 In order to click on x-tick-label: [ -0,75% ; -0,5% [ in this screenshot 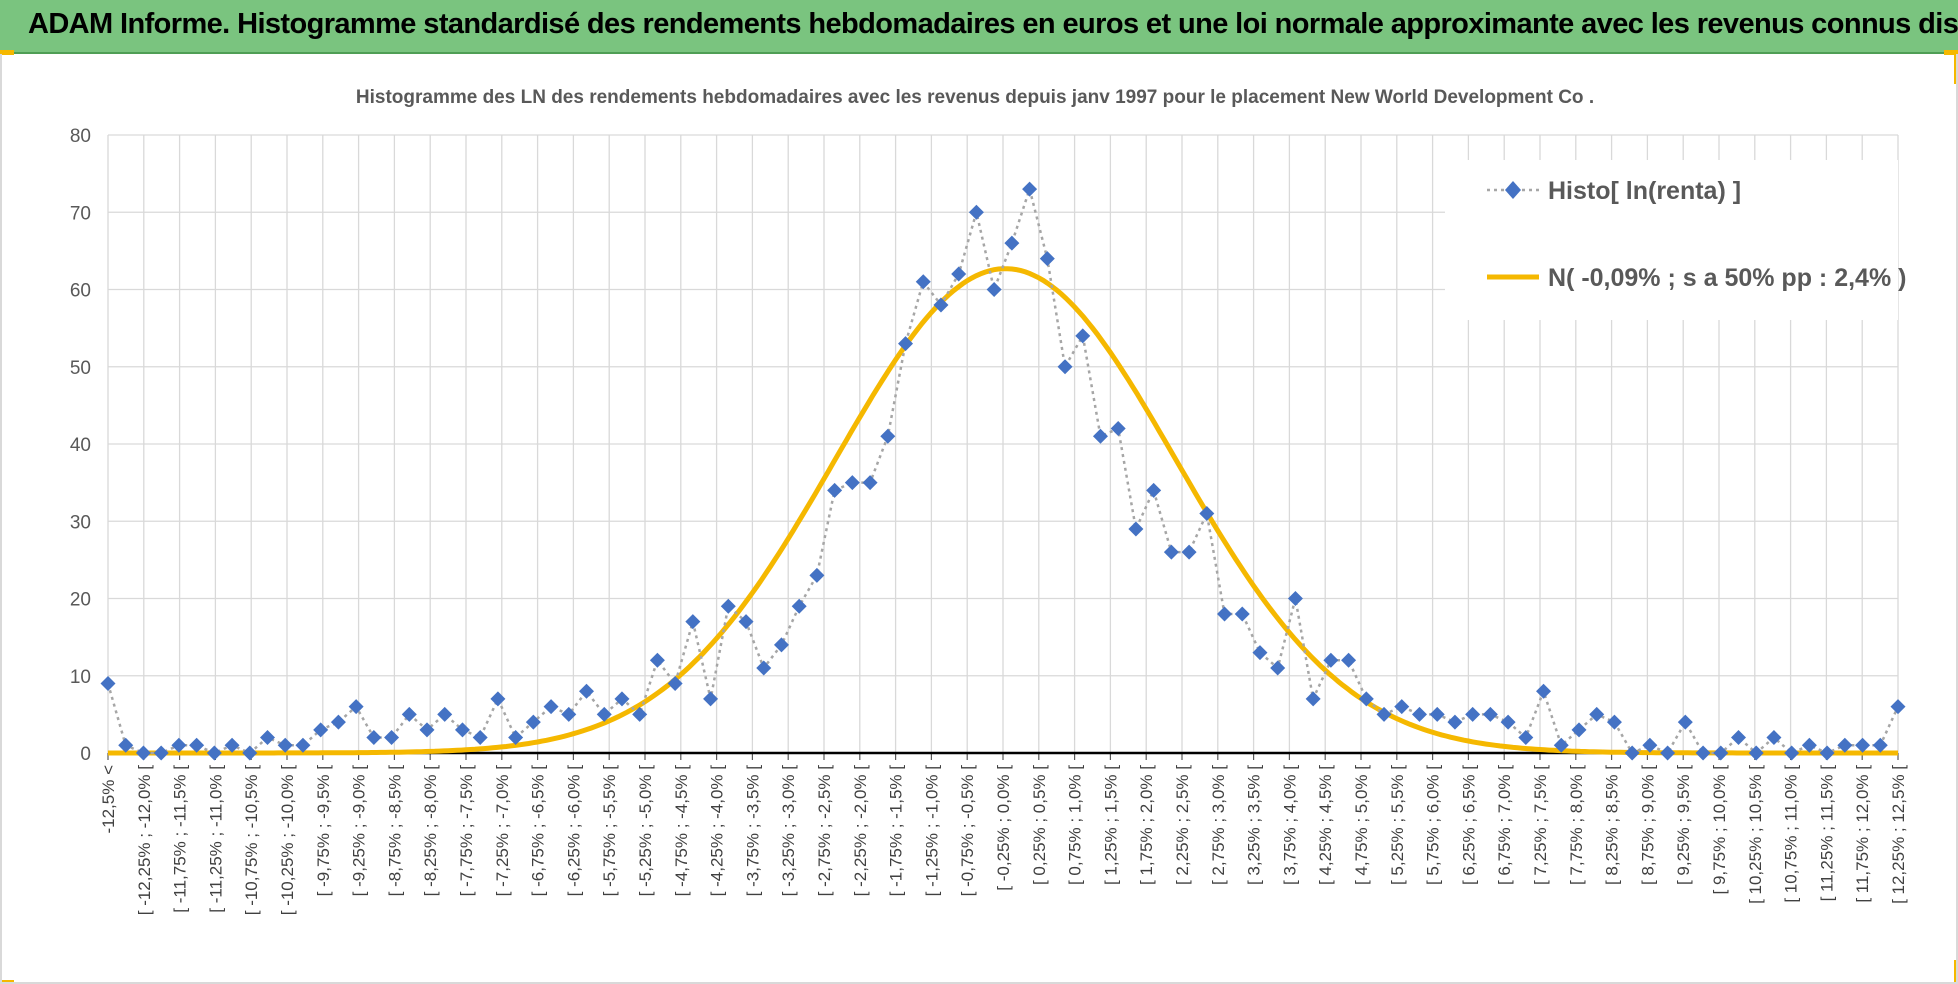, I will do `click(967, 831)`.